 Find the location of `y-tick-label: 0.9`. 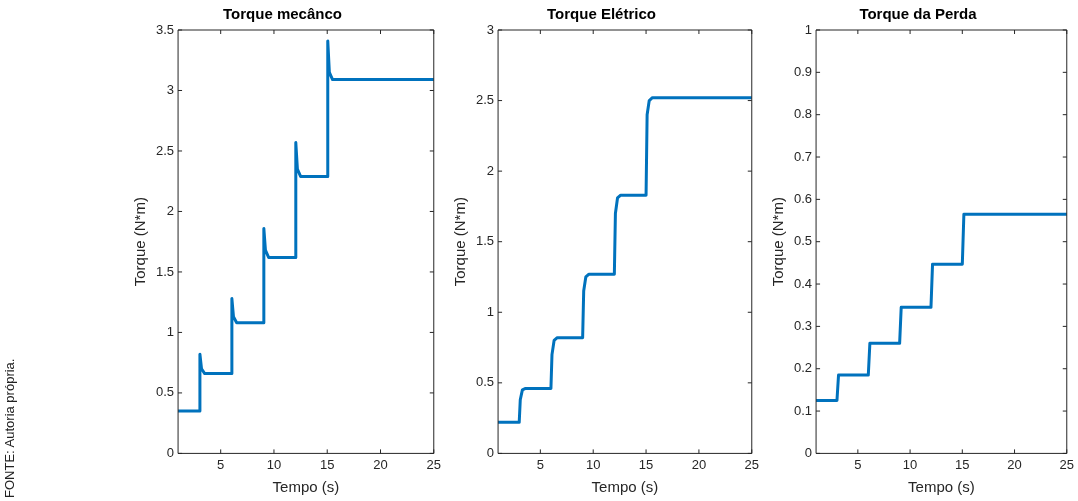

y-tick-label: 0.9 is located at coordinates (803, 71).